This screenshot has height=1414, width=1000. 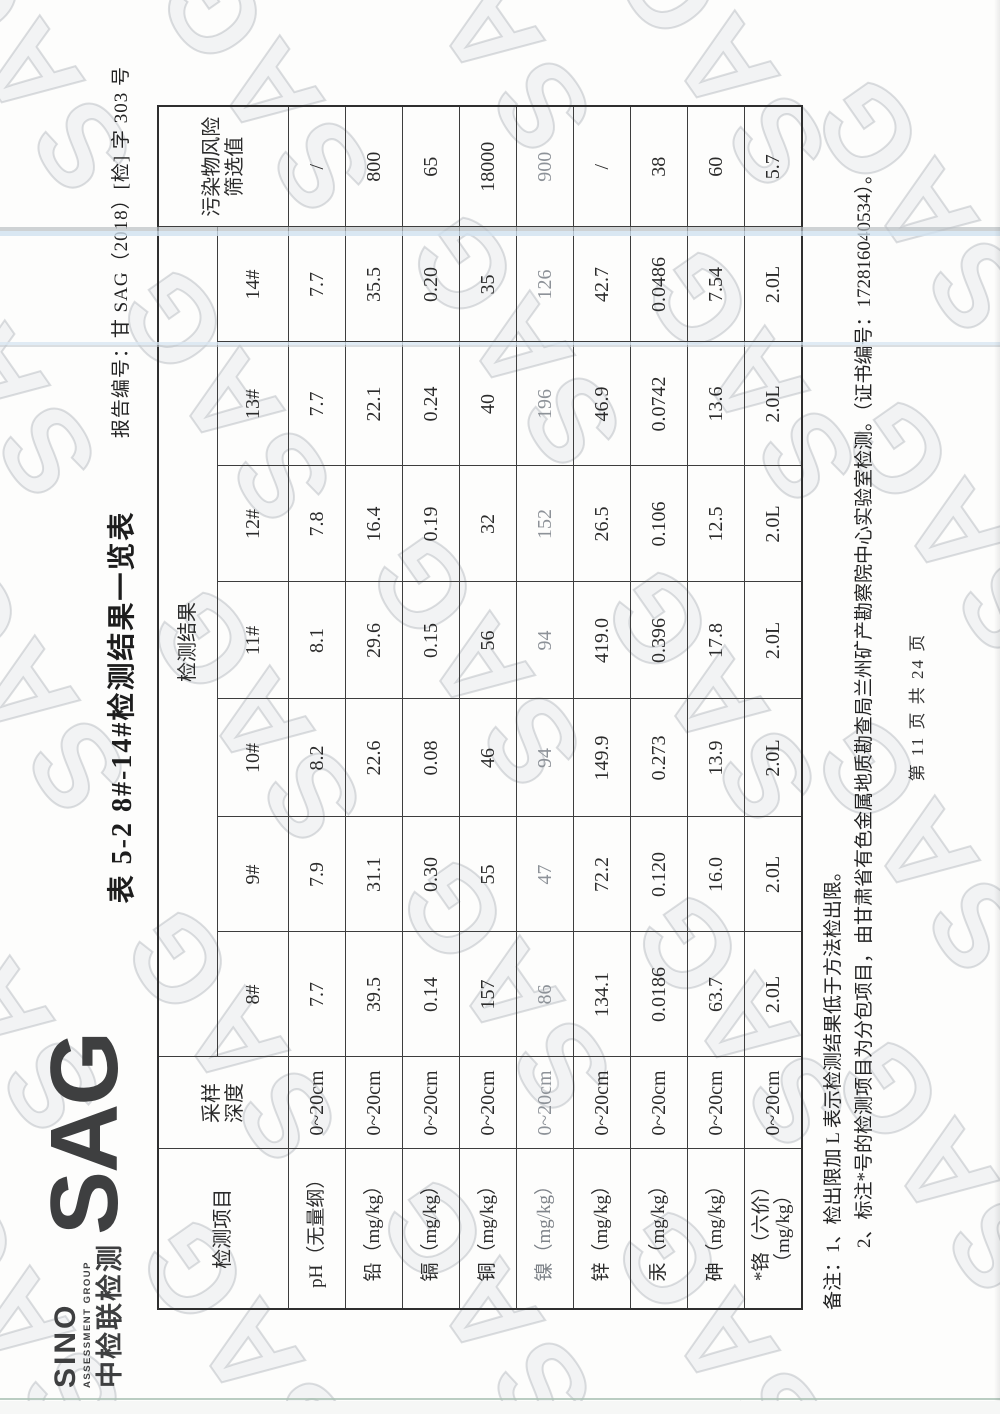 I want to click on value-cell: 46, so click(x=488, y=758).